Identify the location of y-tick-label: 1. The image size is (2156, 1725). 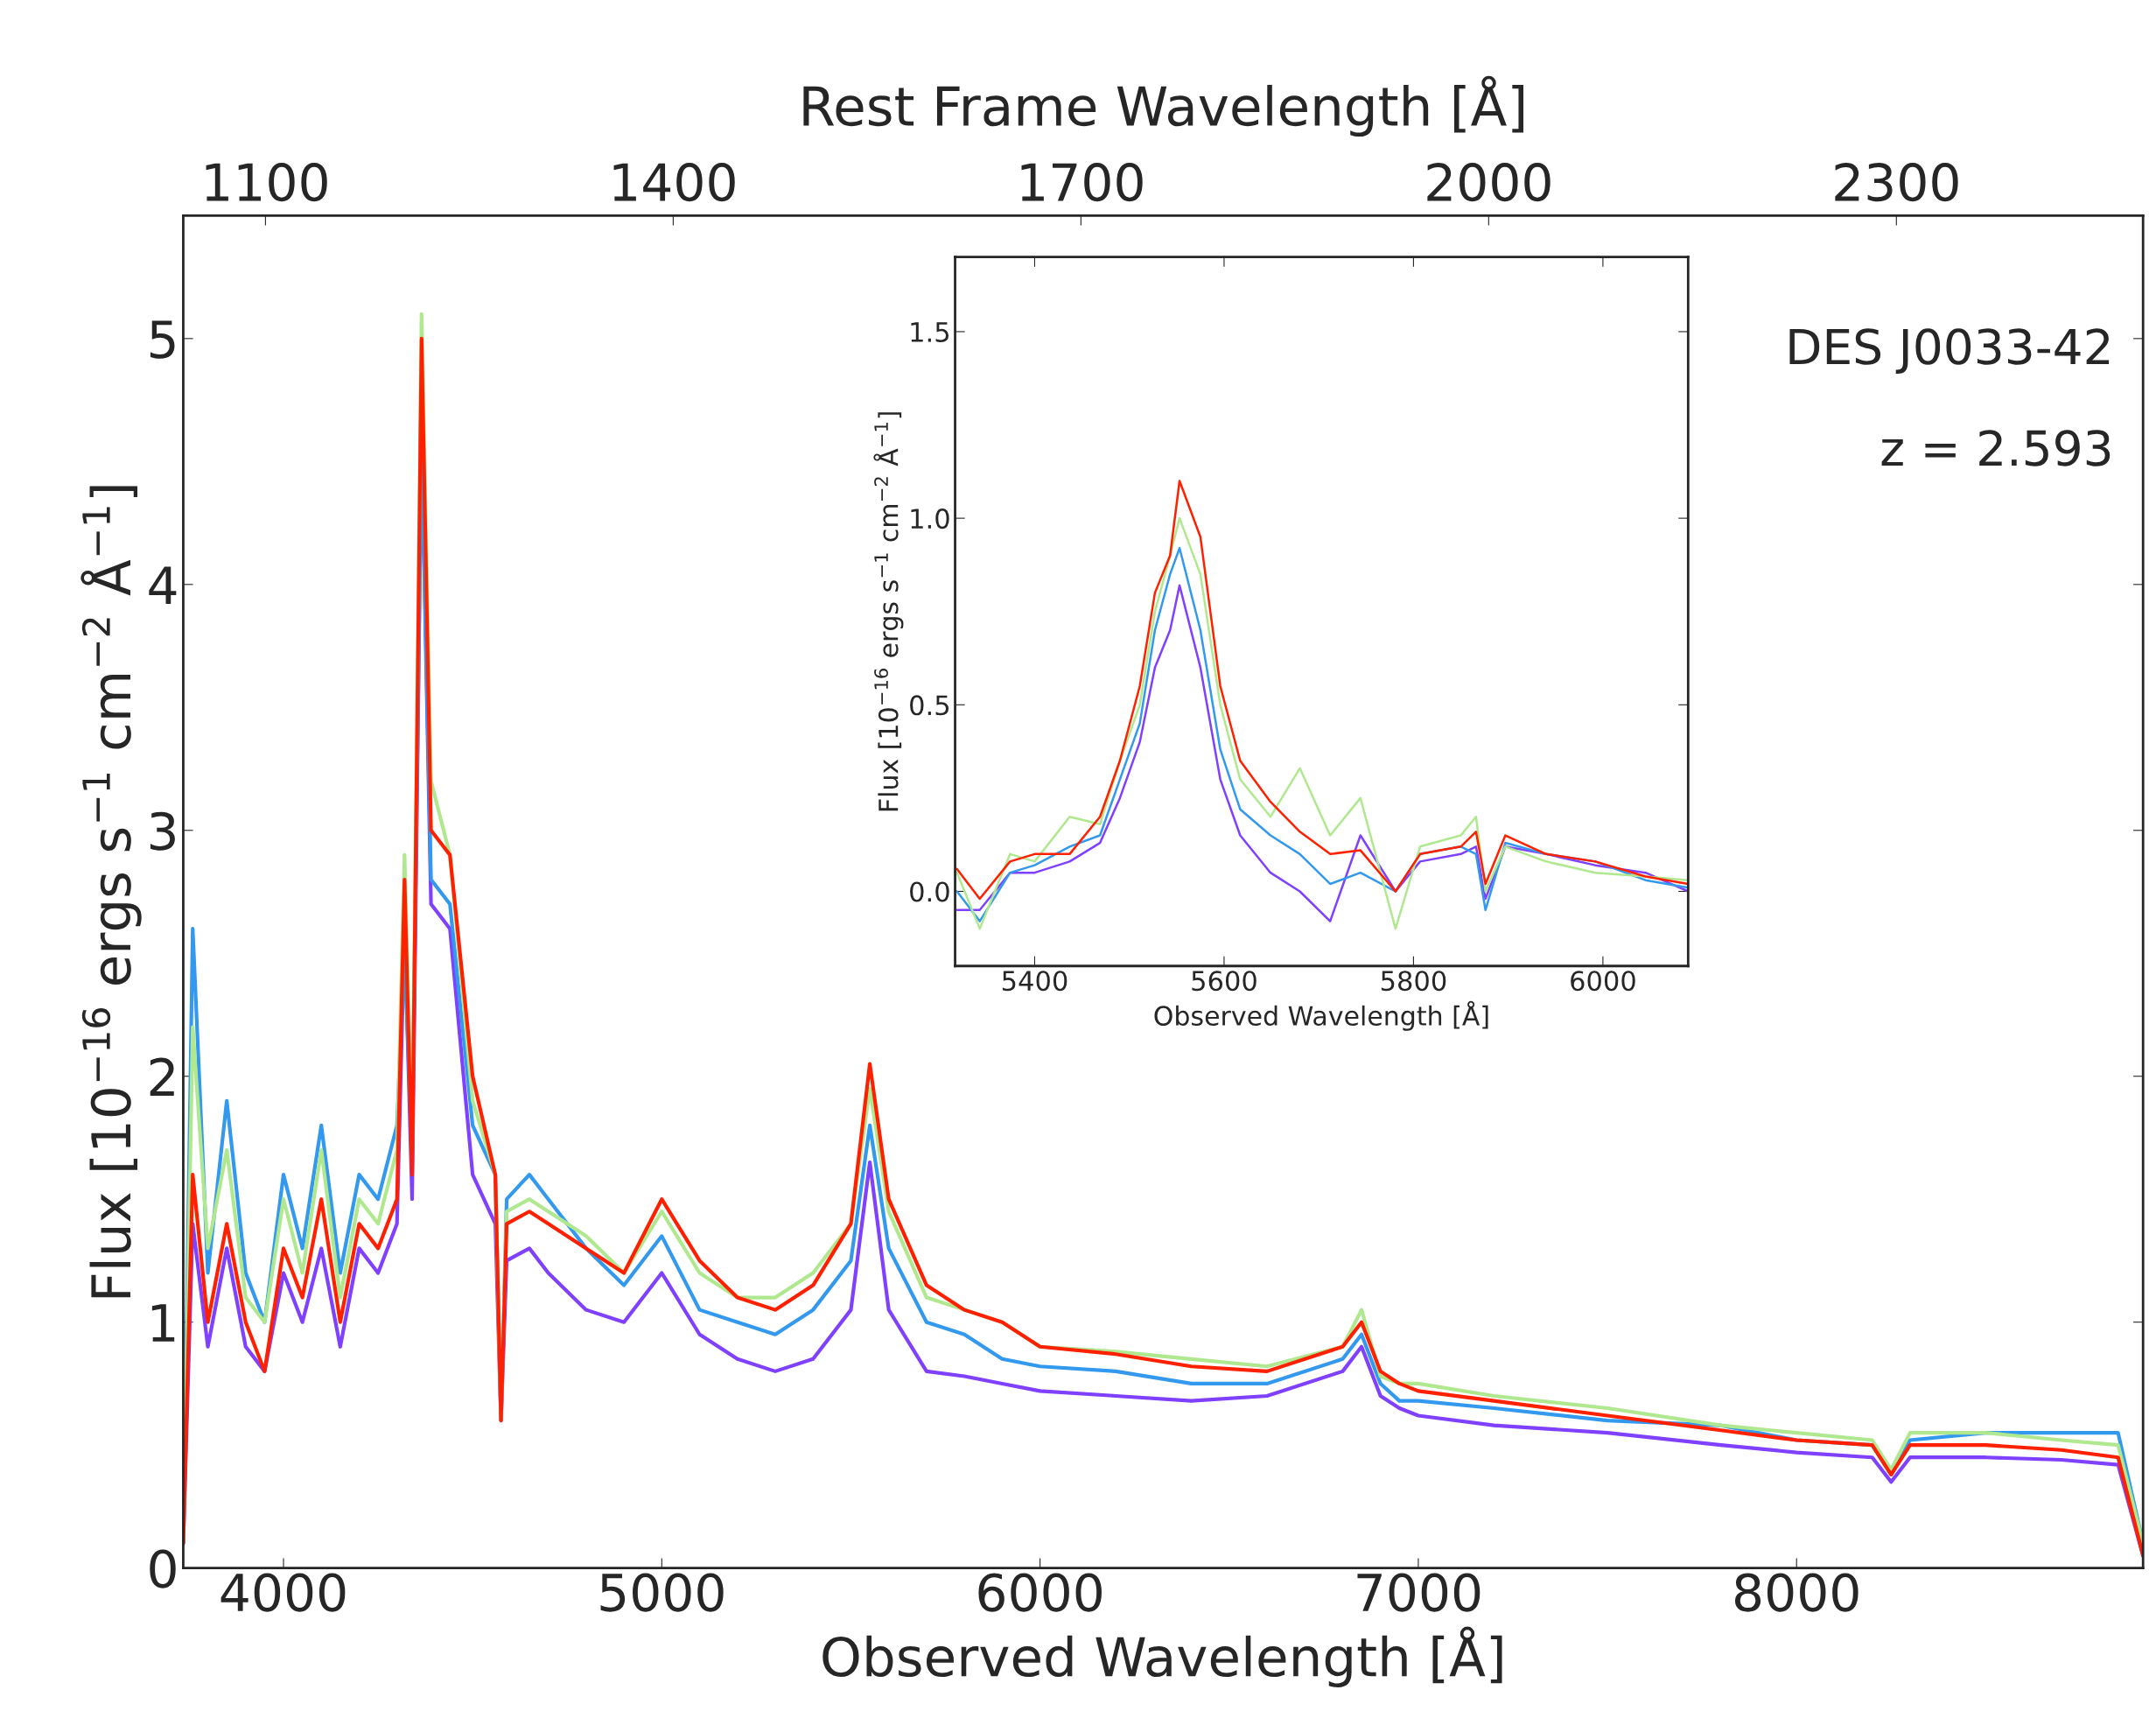
(163, 1323).